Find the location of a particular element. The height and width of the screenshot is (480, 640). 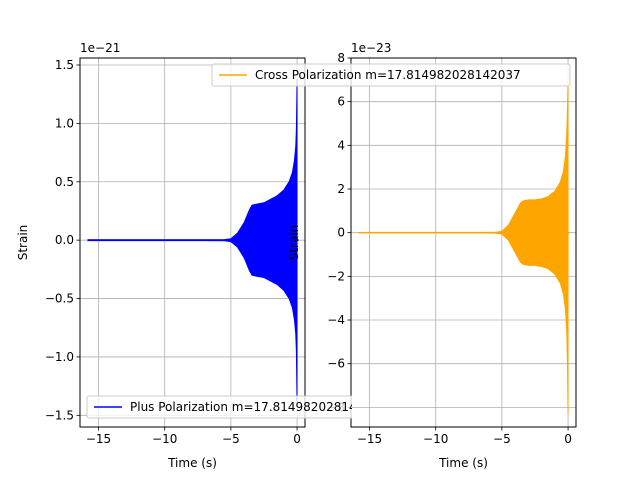

legend-label: Plus Polarization m=17.814982028142037 is located at coordinates (258, 407).